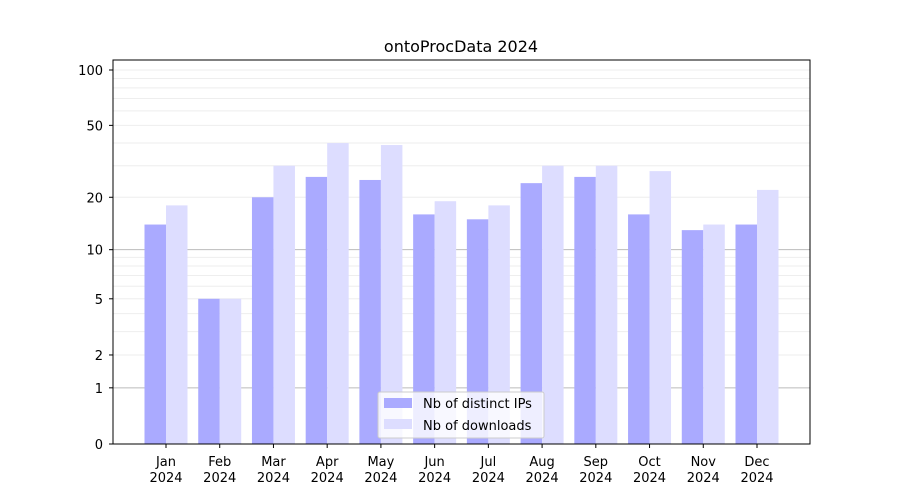 This screenshot has width=900, height=504. Describe the element at coordinates (94, 126) in the screenshot. I see `y-tick-label: 50` at that location.